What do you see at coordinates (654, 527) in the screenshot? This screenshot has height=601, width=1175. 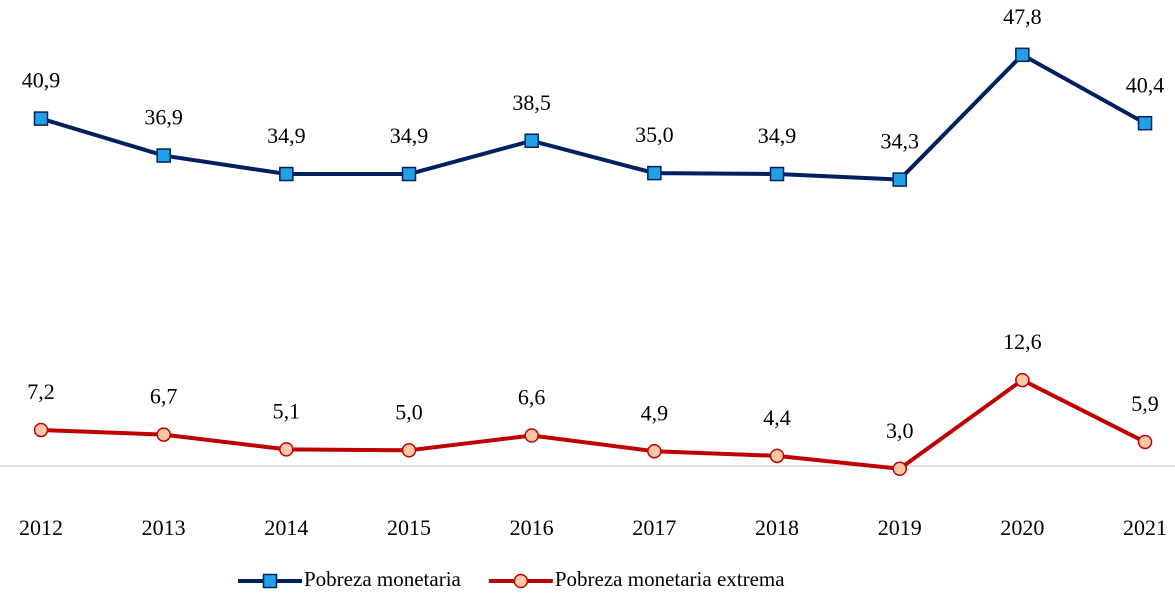 I see `x-tick-label: 2017` at bounding box center [654, 527].